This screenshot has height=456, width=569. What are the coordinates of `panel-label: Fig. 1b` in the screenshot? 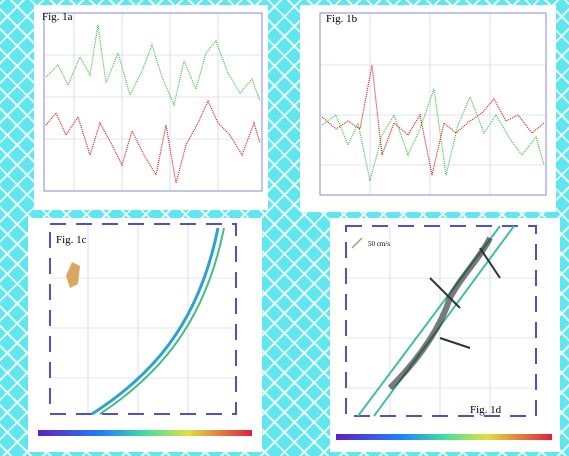 It's located at (342, 19).